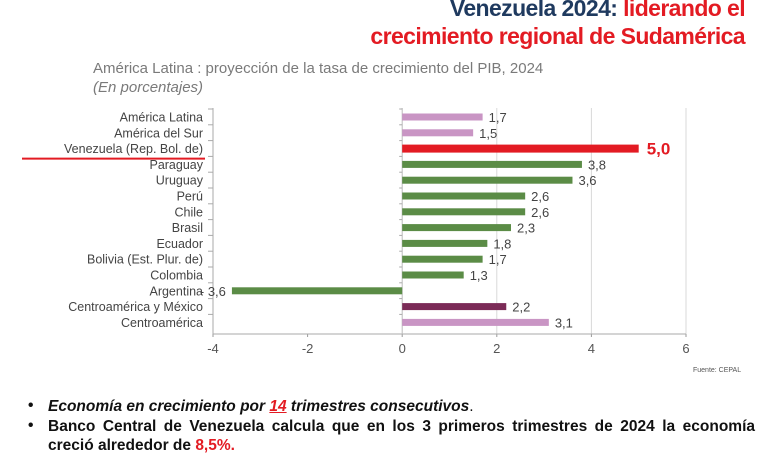  Describe the element at coordinates (597, 164) in the screenshot. I see `value-label: 3,8` at that location.